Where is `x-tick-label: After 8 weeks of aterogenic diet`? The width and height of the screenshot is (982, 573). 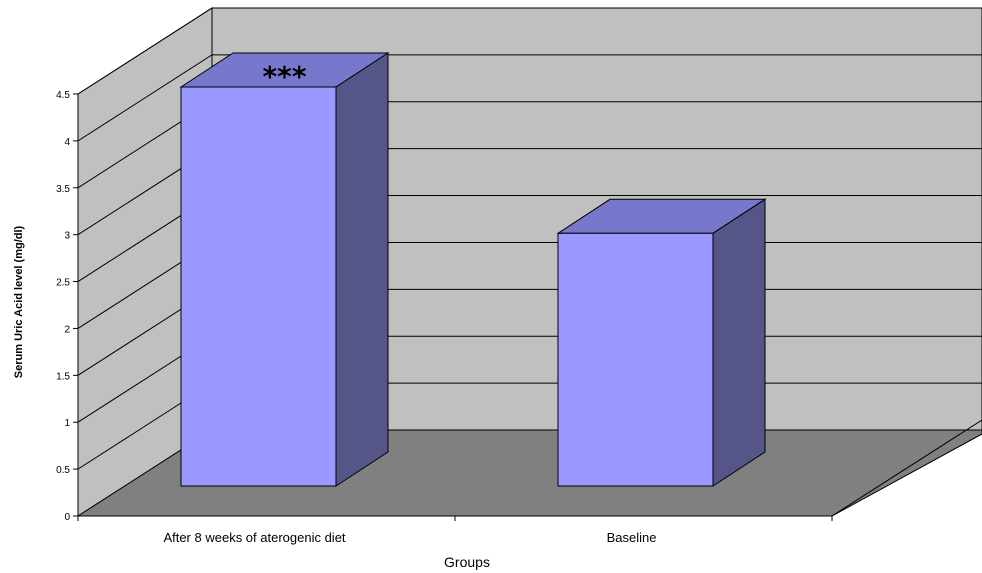
x-tick-label: After 8 weeks of aterogenic diet is located at coordinates (254, 537).